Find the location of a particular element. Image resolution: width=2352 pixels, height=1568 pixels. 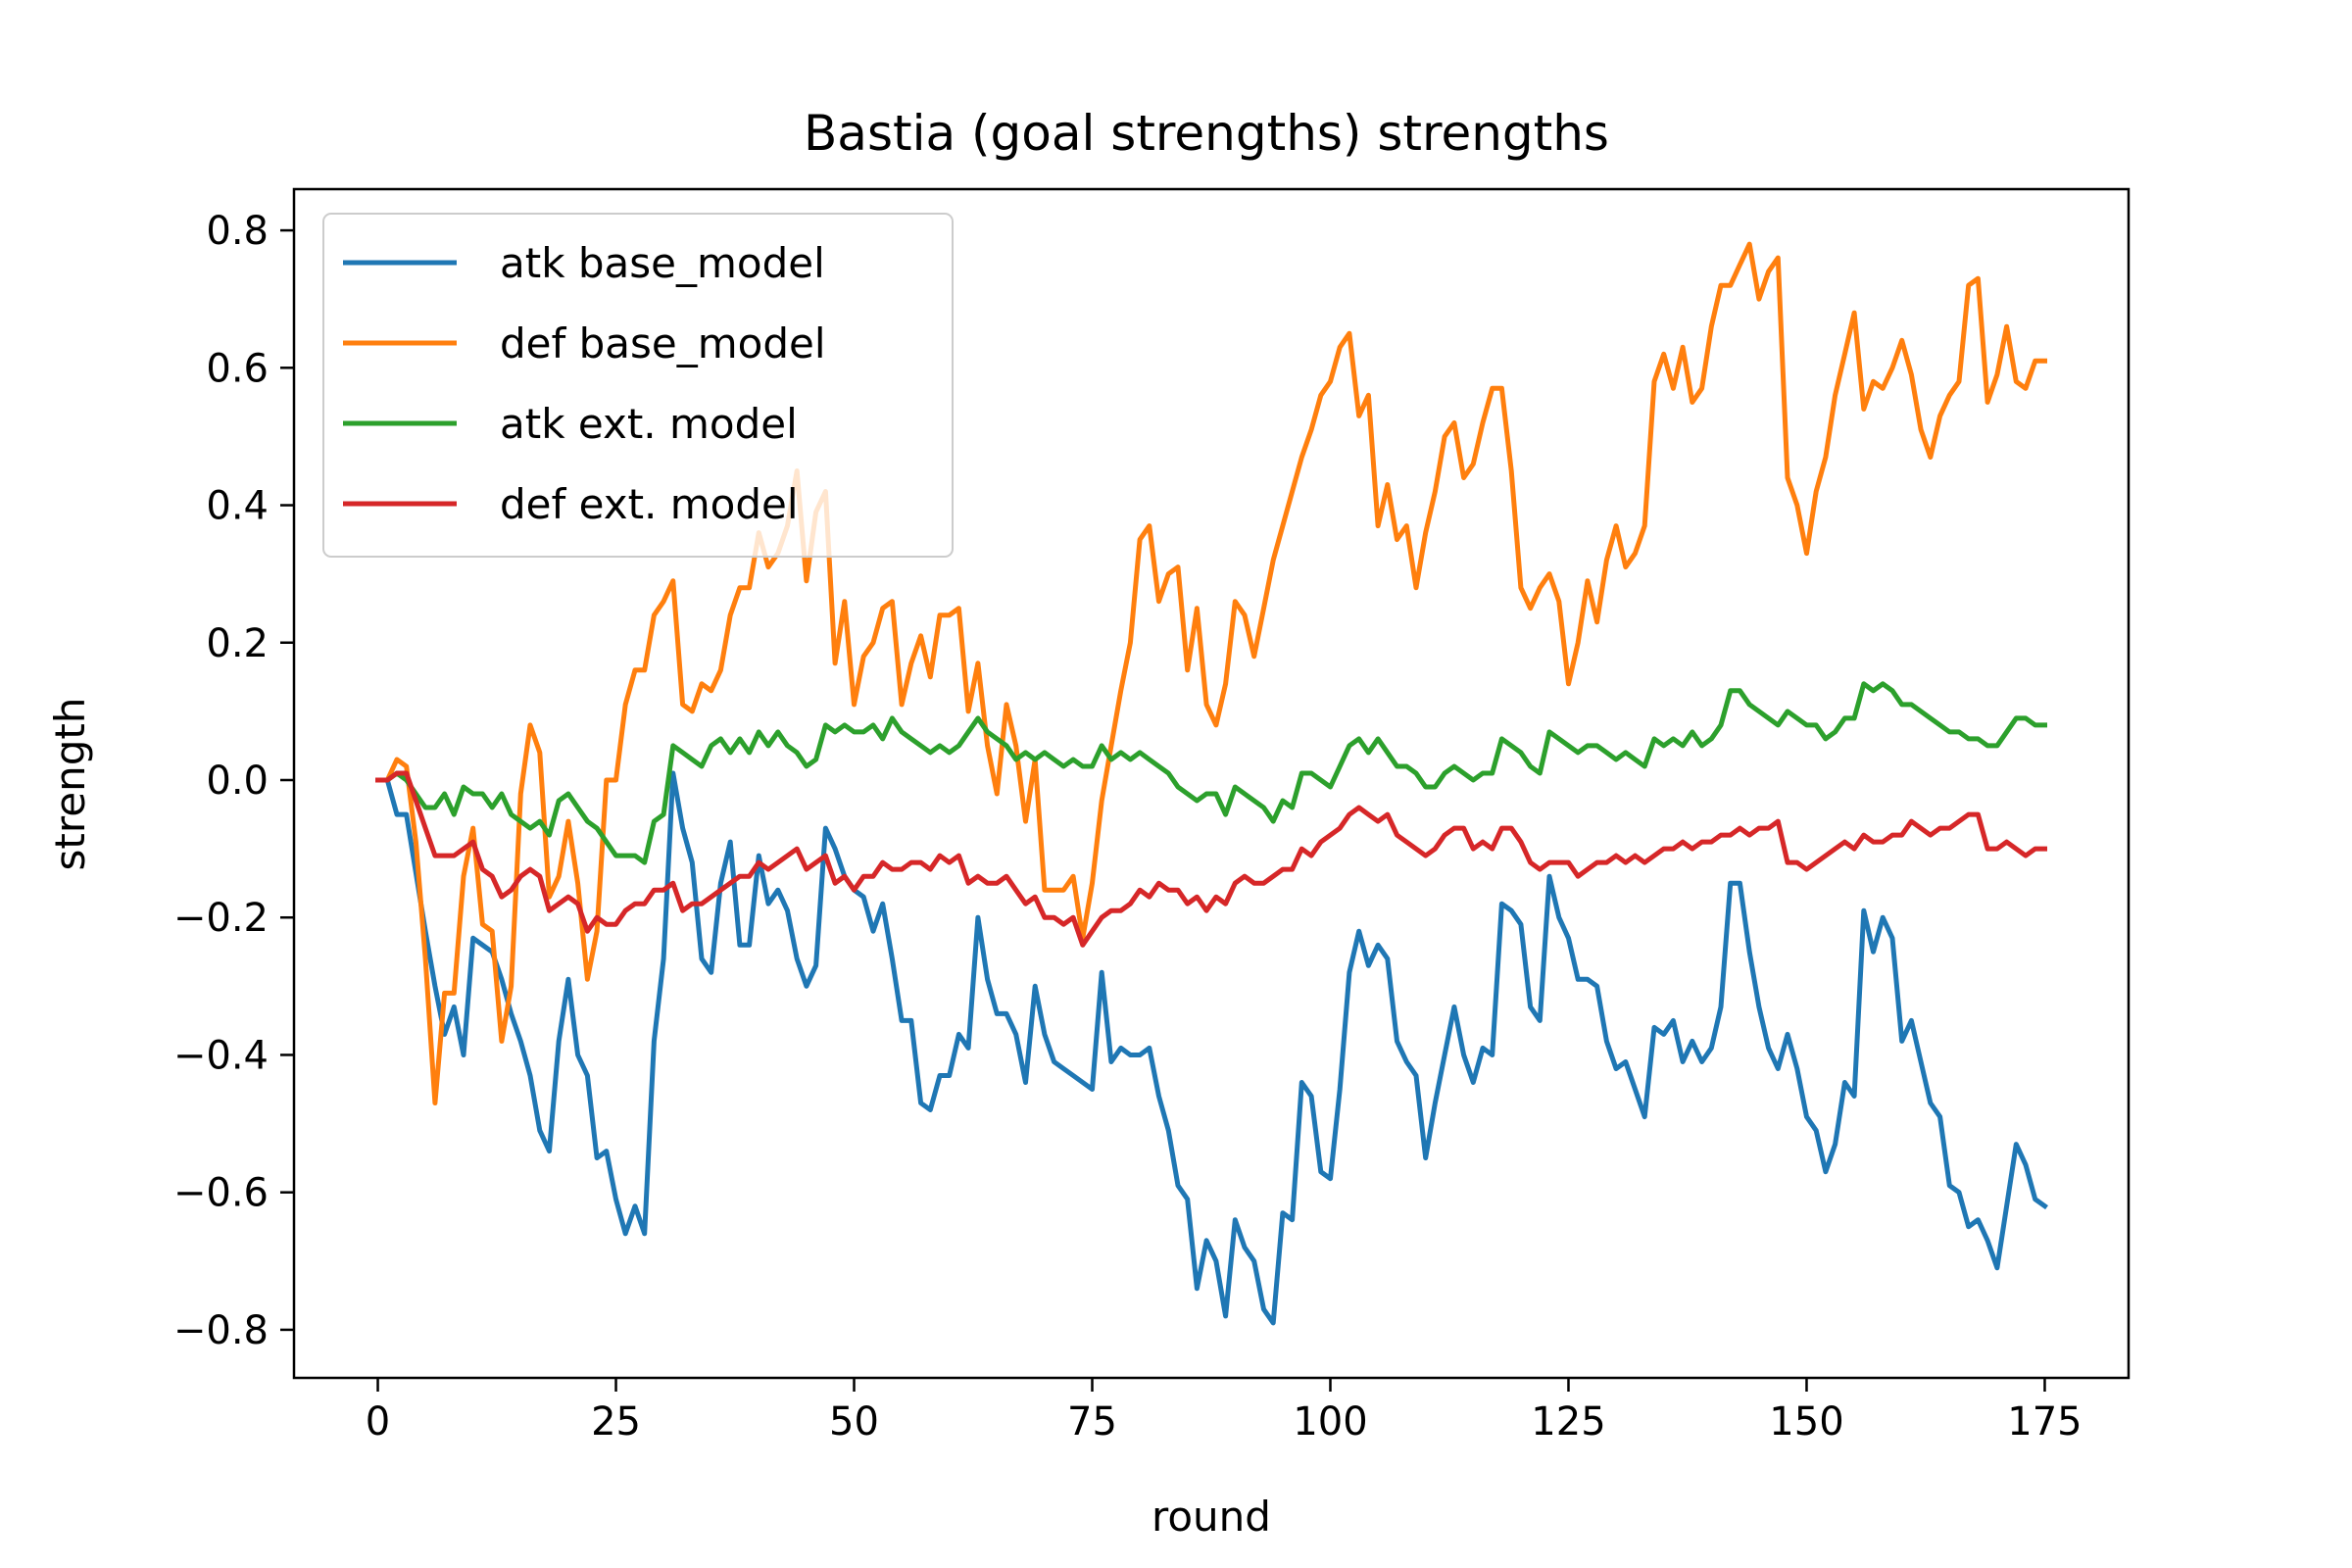

y-tick-label: 0.8 is located at coordinates (237, 231).